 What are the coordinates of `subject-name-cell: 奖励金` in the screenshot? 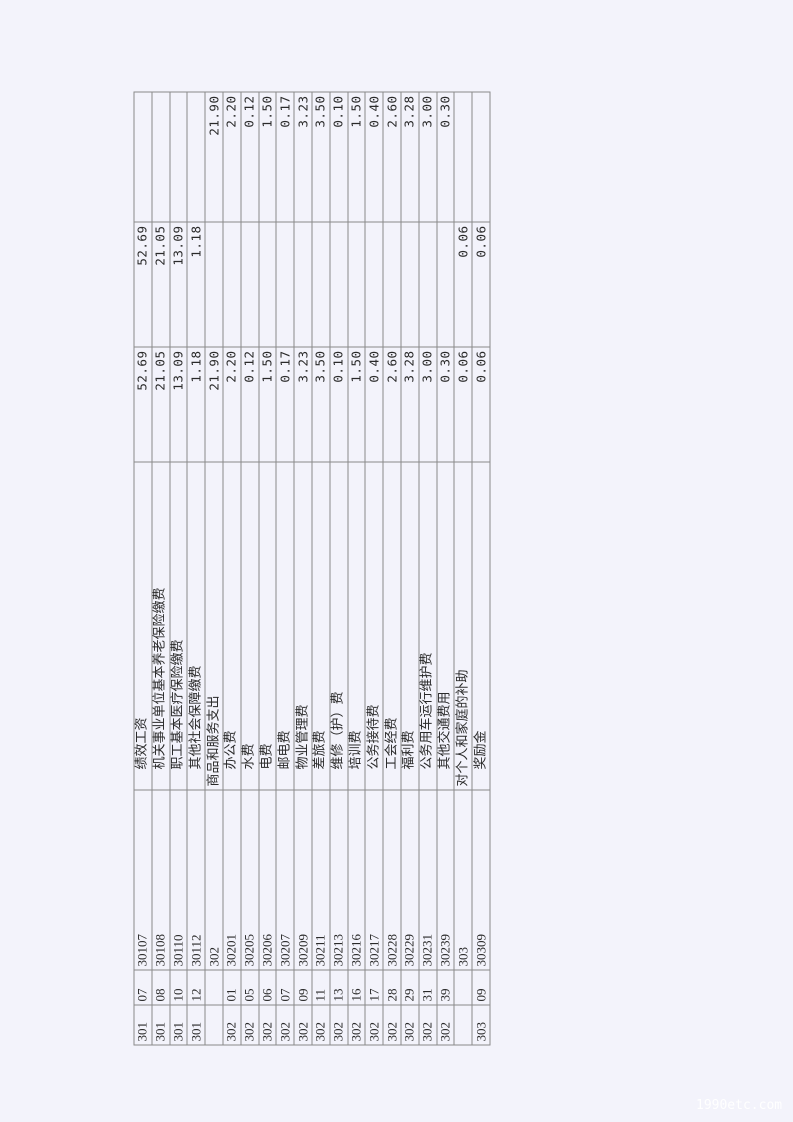 It's located at (481, 626).